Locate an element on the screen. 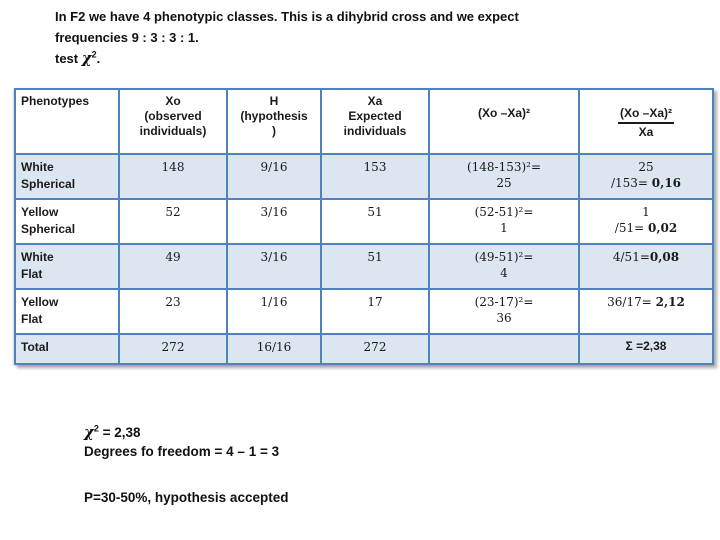 The height and width of the screenshot is (540, 720). cell-squared-diff: (148-153)²= 25 is located at coordinates (504, 176).